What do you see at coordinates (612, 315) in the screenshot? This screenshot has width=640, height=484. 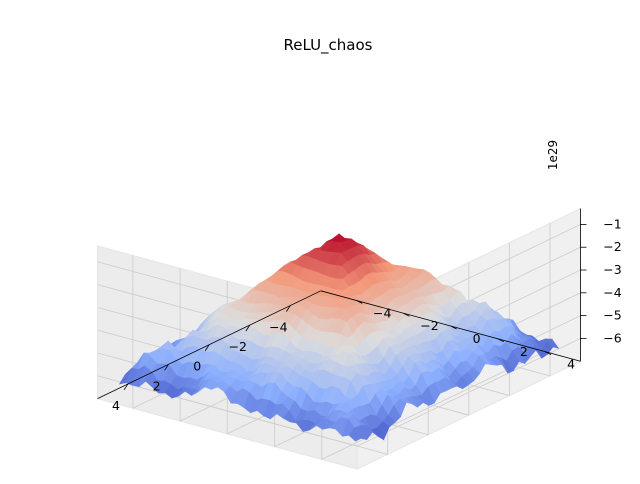 I see `z-tick-label: −5` at bounding box center [612, 315].